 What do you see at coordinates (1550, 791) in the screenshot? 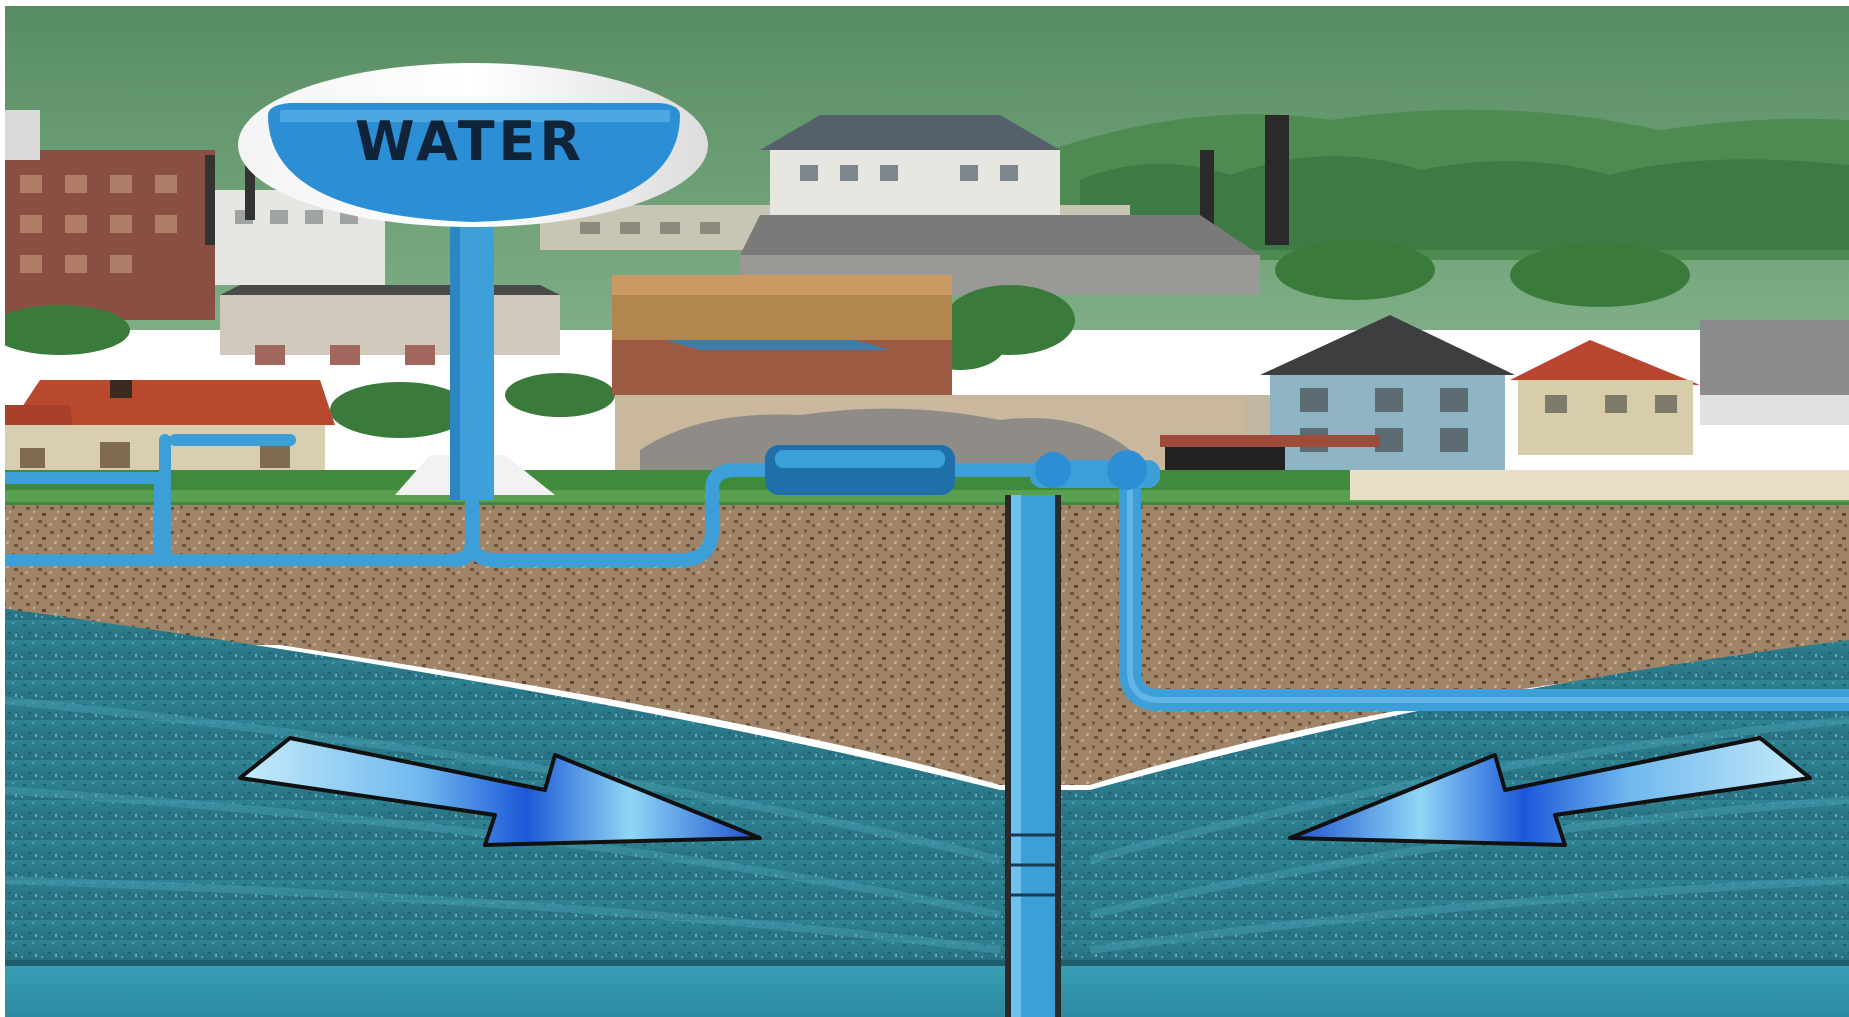
I see `right-flow-arrow` at bounding box center [1550, 791].